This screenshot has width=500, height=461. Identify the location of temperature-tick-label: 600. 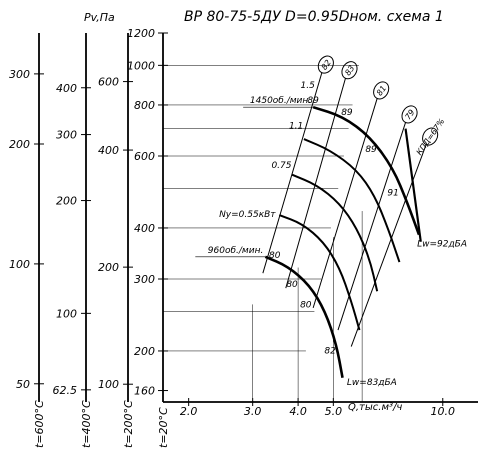
(108, 82).